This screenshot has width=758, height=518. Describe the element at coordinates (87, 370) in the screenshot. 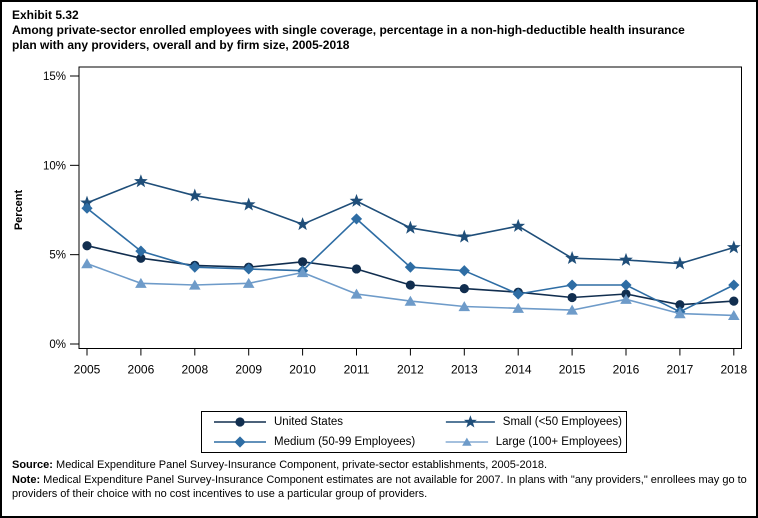

I see `x-tick-label: 2005` at that location.